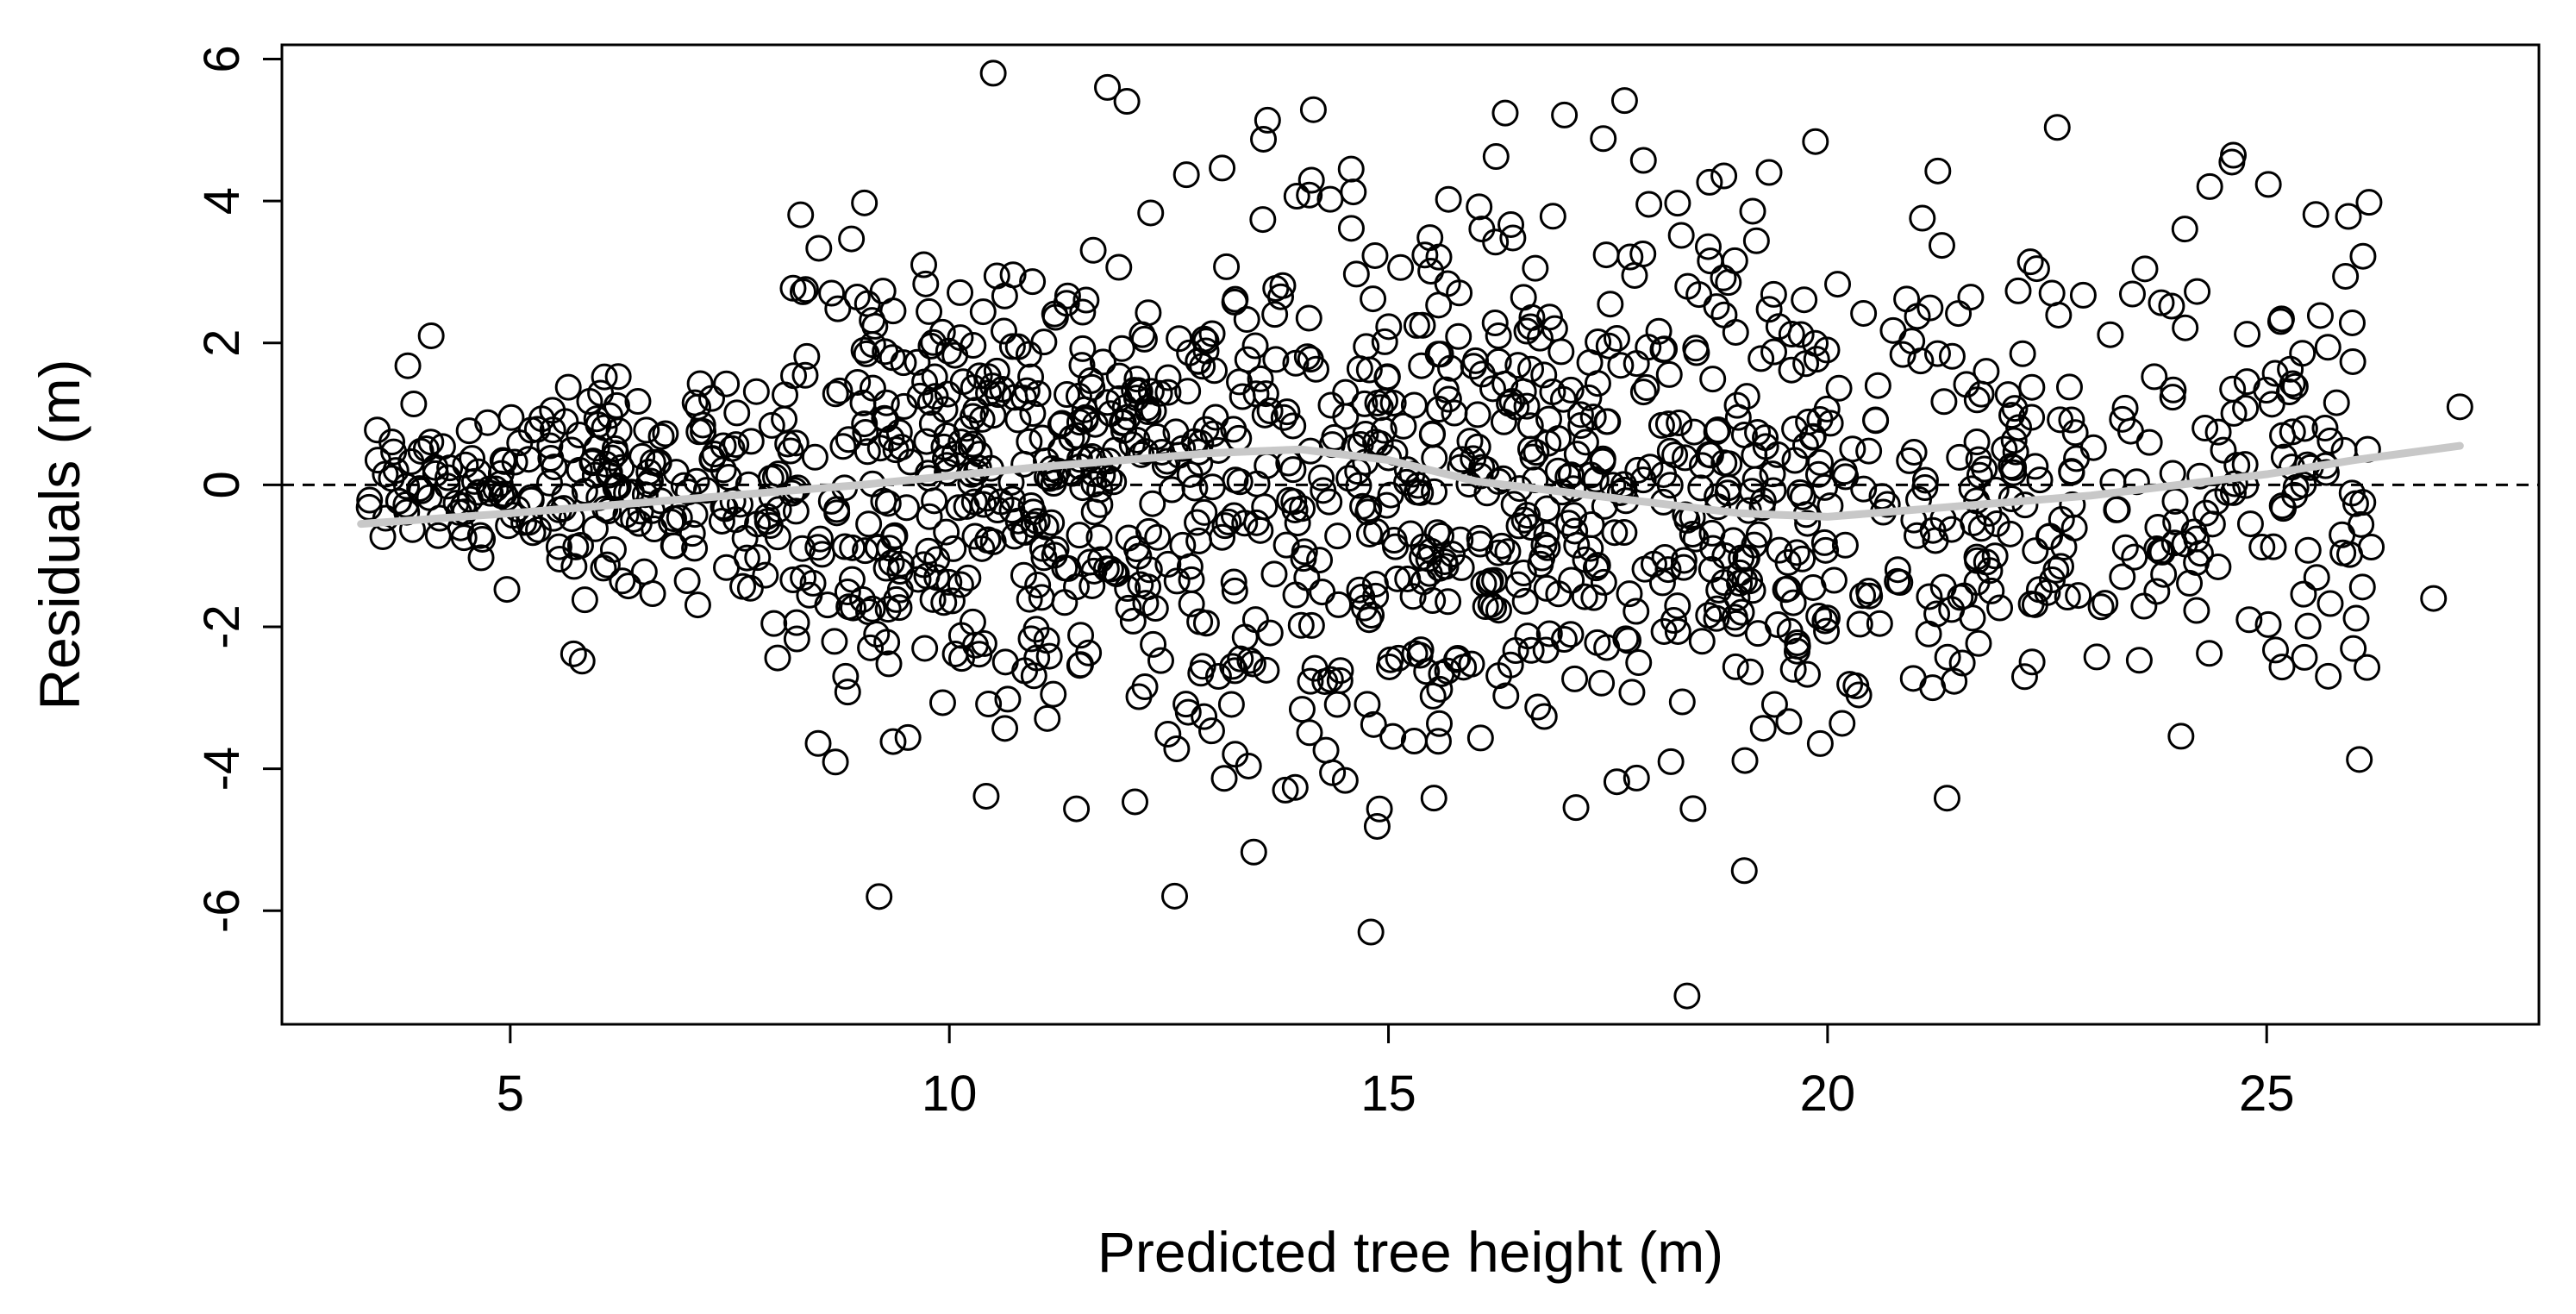  What do you see at coordinates (238, 489) in the screenshot?
I see `y-axis: -6 -4 -2 0 2 4 6` at bounding box center [238, 489].